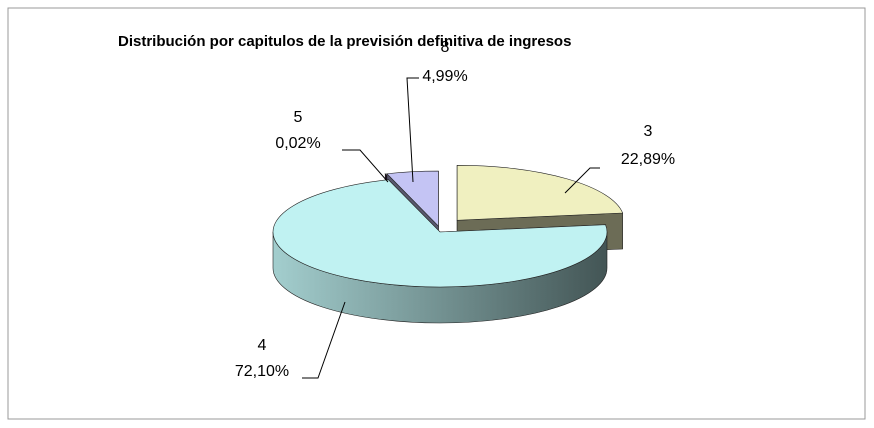  Describe the element at coordinates (648, 131) in the screenshot. I see `slice-category-label: 3` at that location.